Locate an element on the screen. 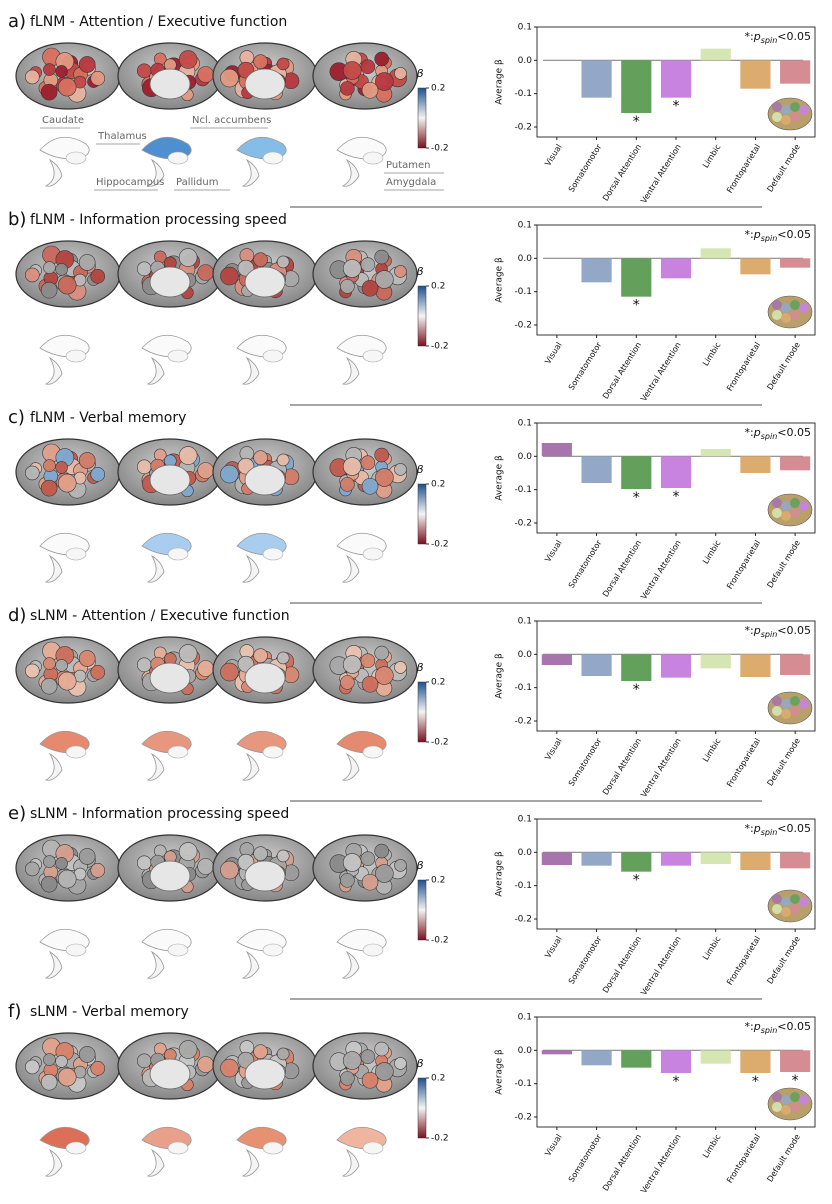 This screenshot has height=1204, width=832. y-tick-label: 0.0 is located at coordinates (525, 61).